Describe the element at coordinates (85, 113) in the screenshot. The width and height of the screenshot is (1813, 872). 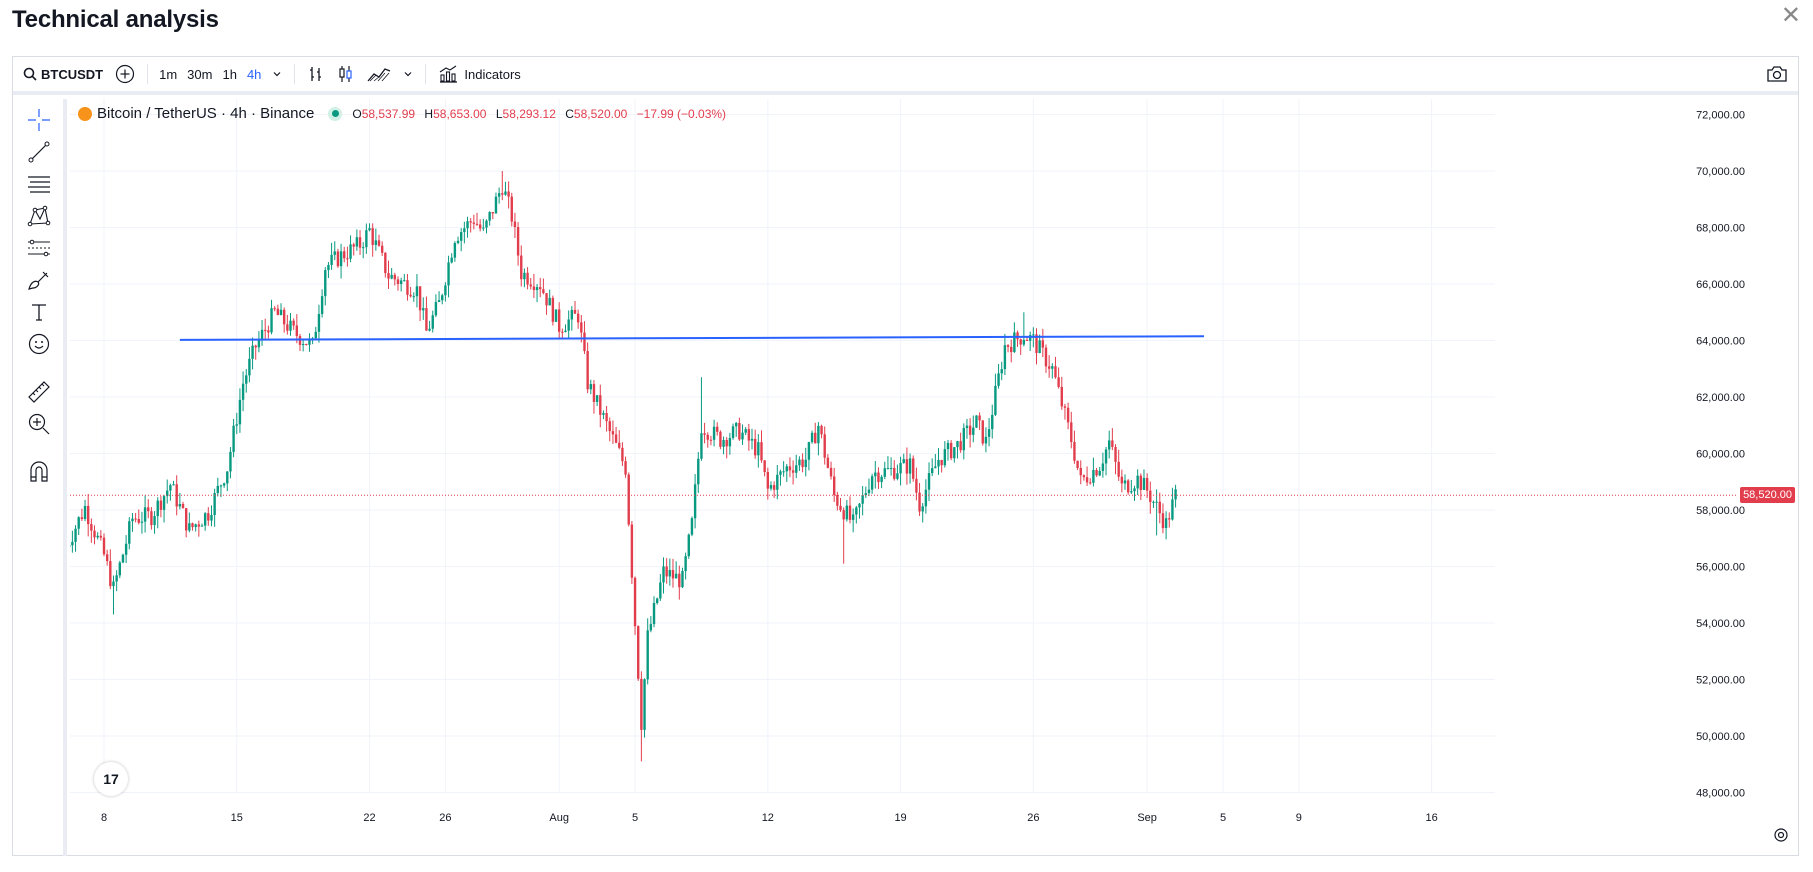
I see `bitcoin-icon` at that location.